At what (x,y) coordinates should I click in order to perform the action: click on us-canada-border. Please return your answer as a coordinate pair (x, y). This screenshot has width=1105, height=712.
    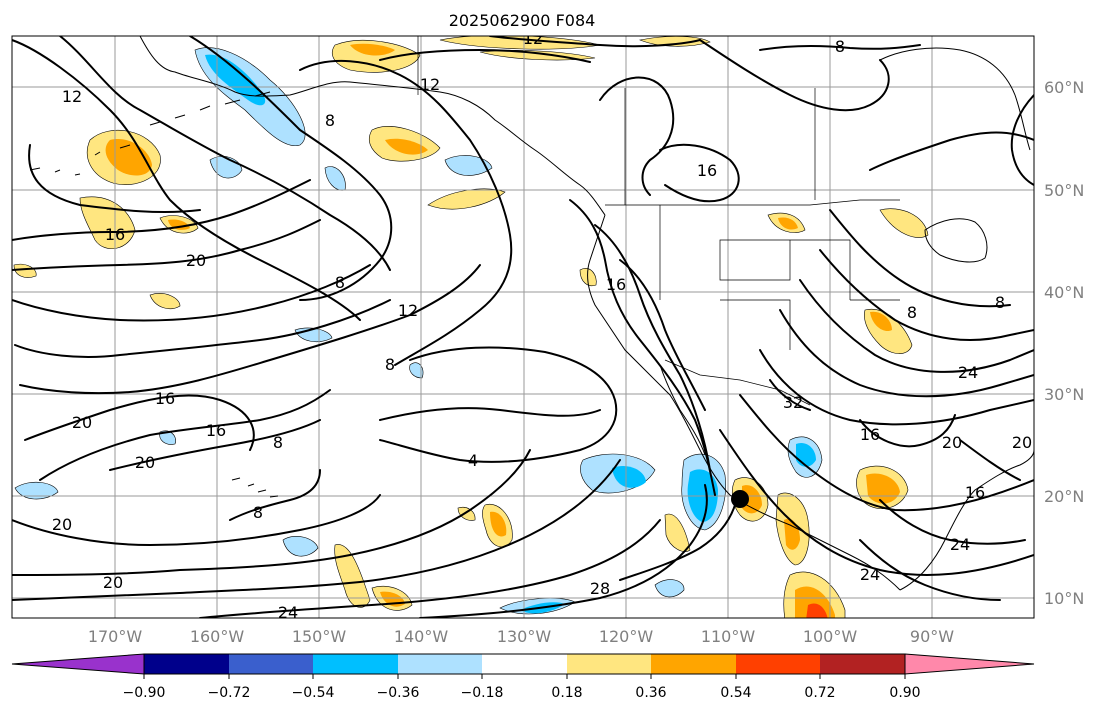
    Looking at the image, I should click on (752, 202).